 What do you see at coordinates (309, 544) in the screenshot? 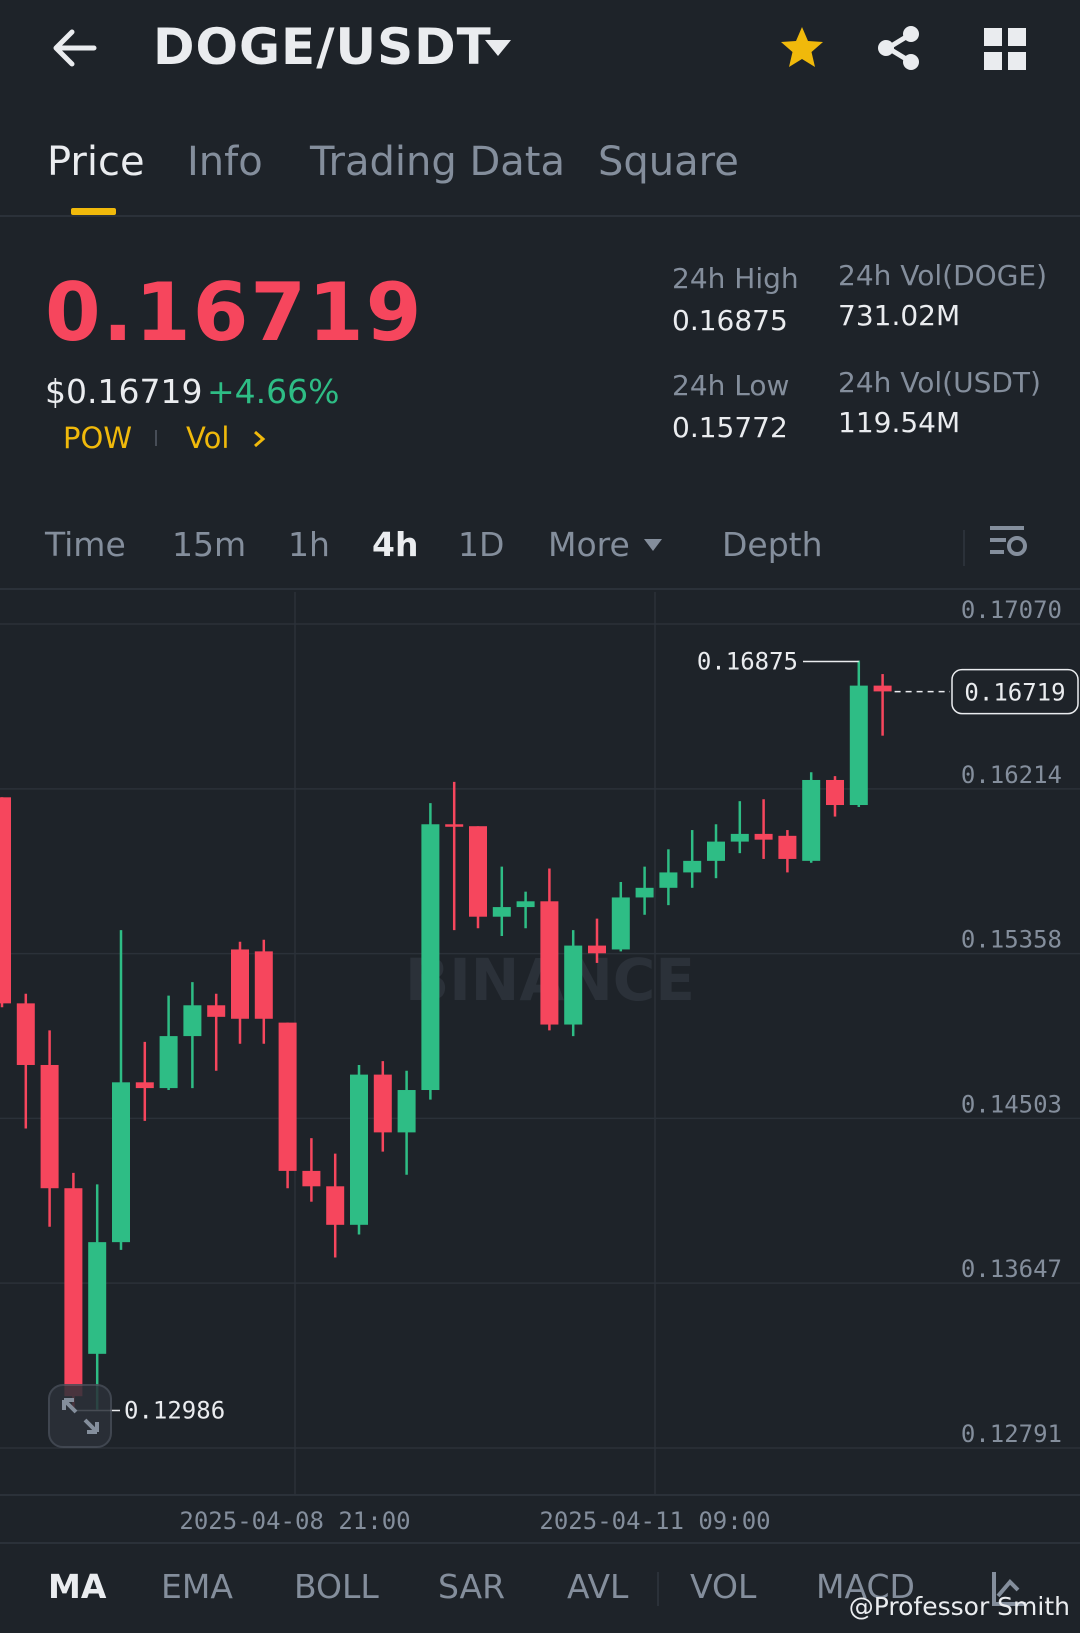
I see `tf-1h: 1h` at bounding box center [309, 544].